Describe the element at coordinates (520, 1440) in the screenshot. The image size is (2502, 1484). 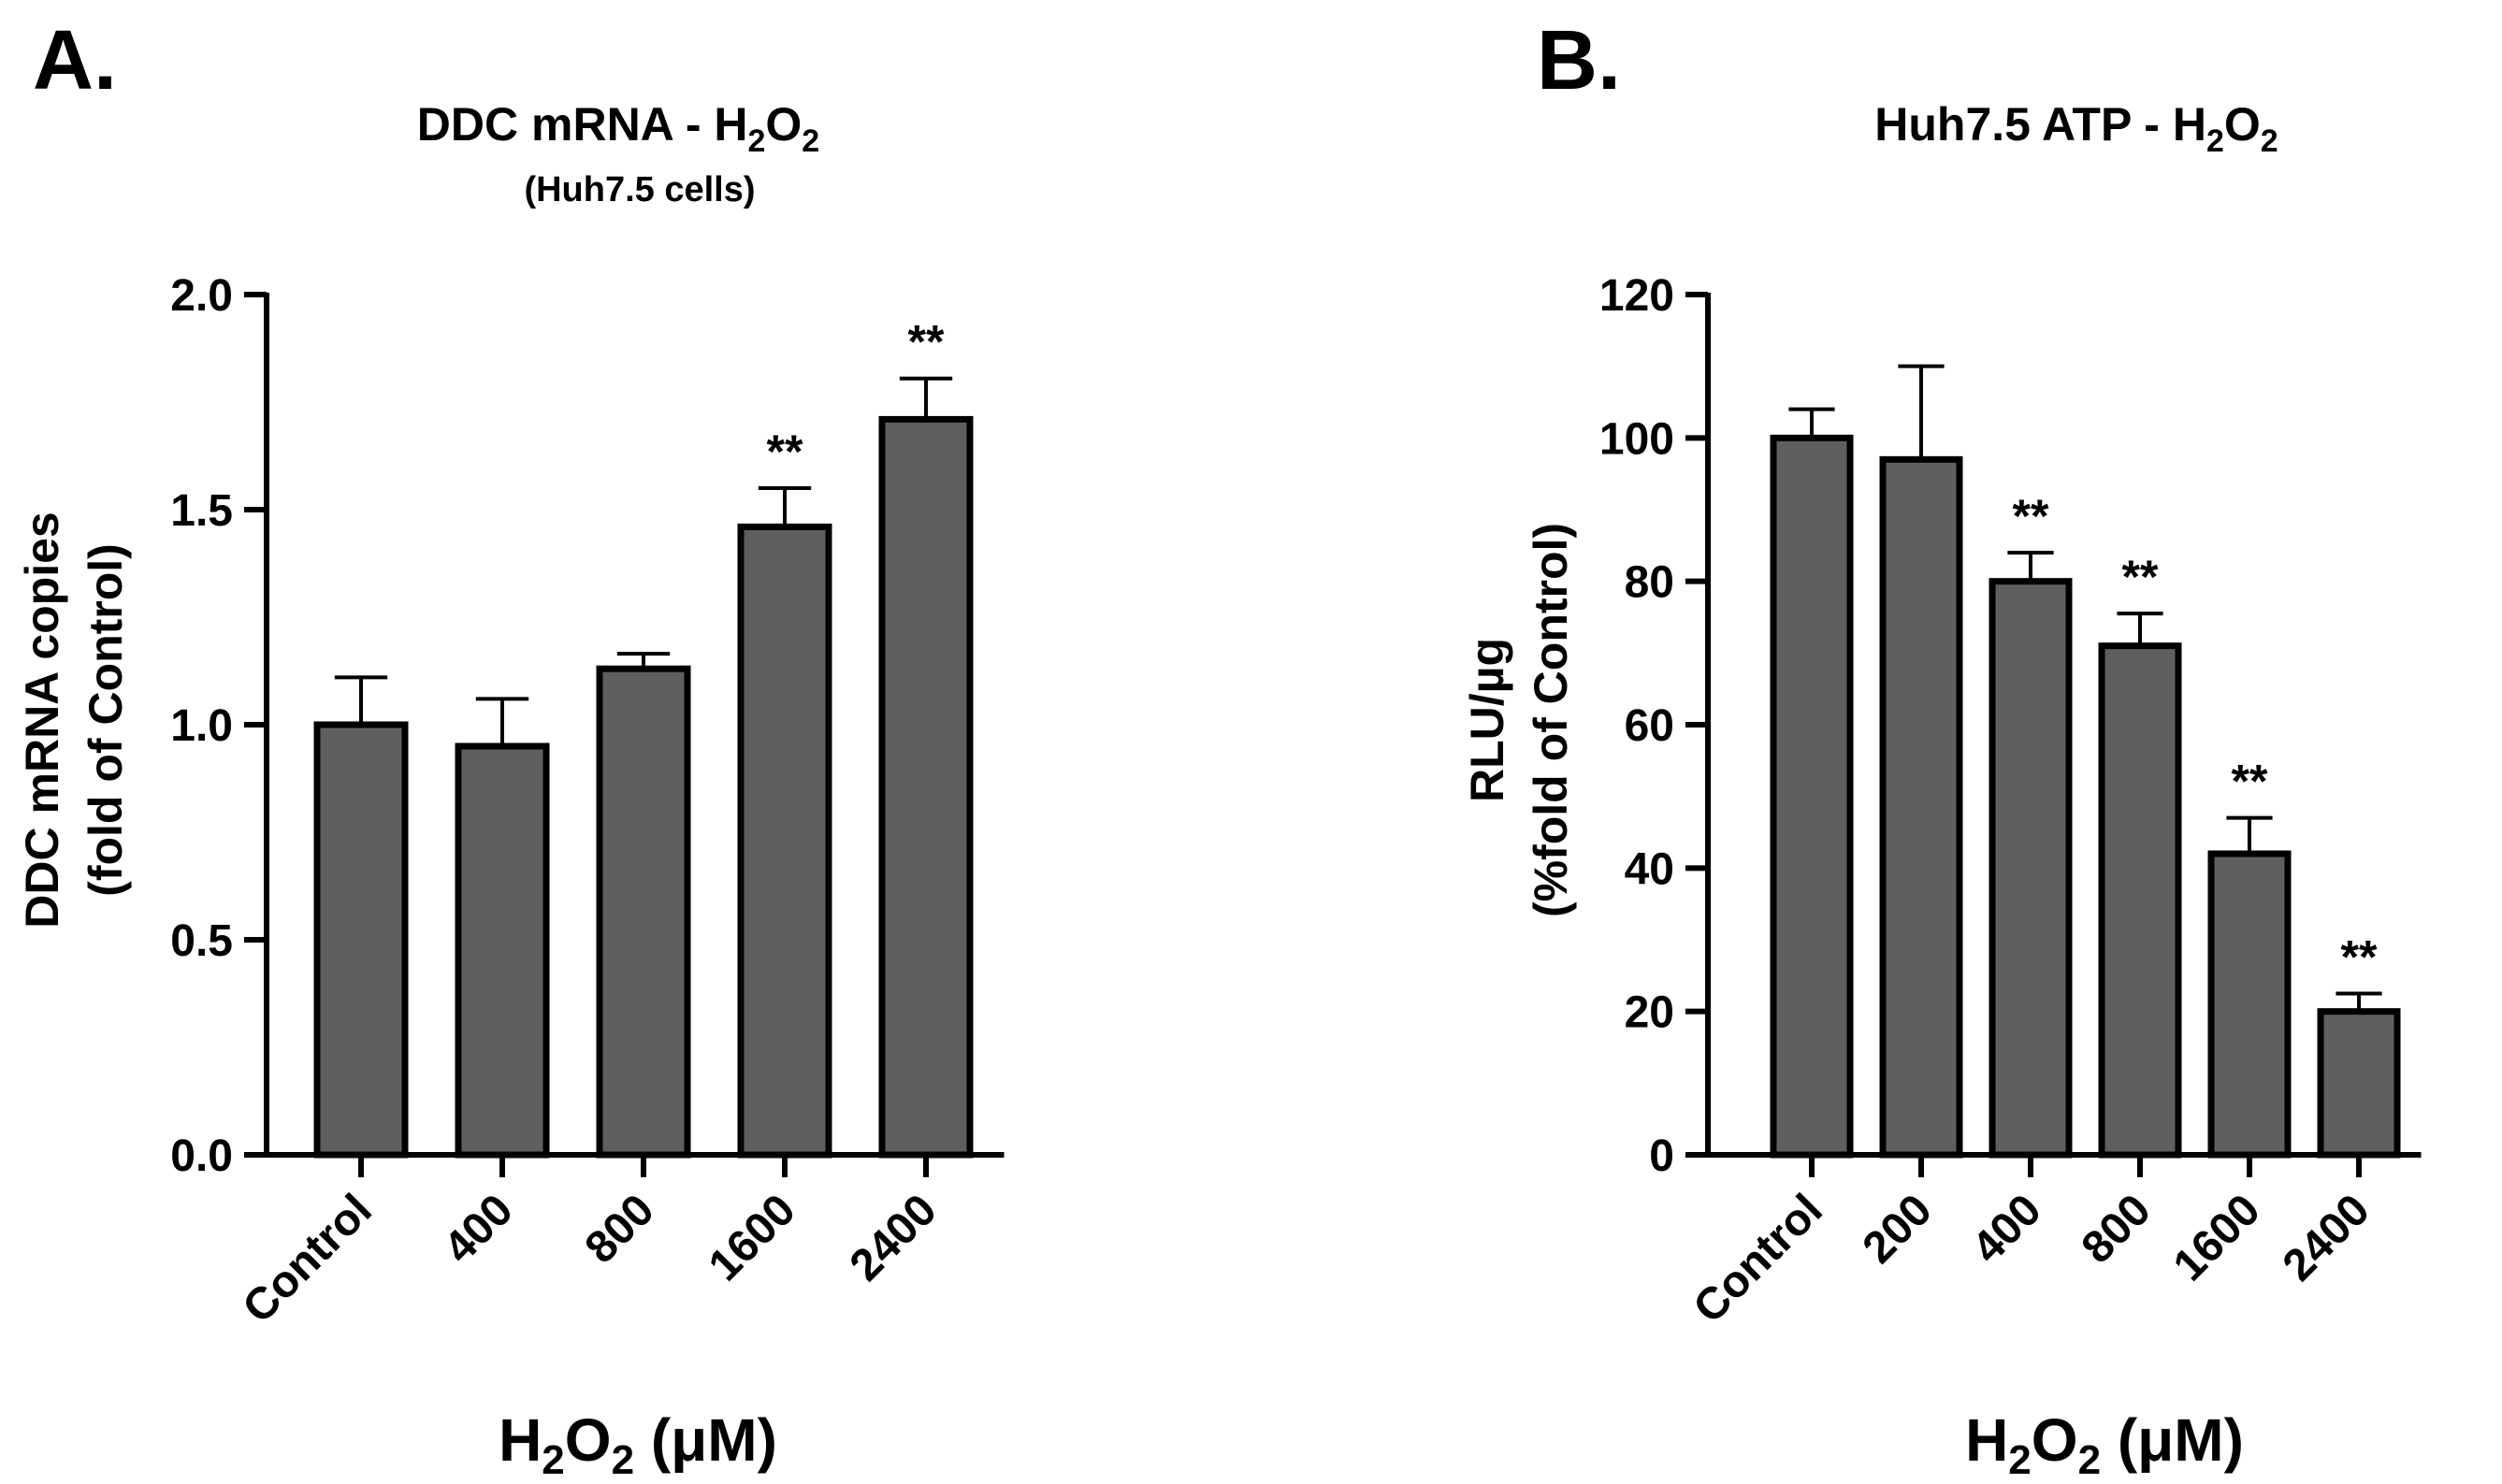
I see `panel-a-xlabel-h: H` at that location.